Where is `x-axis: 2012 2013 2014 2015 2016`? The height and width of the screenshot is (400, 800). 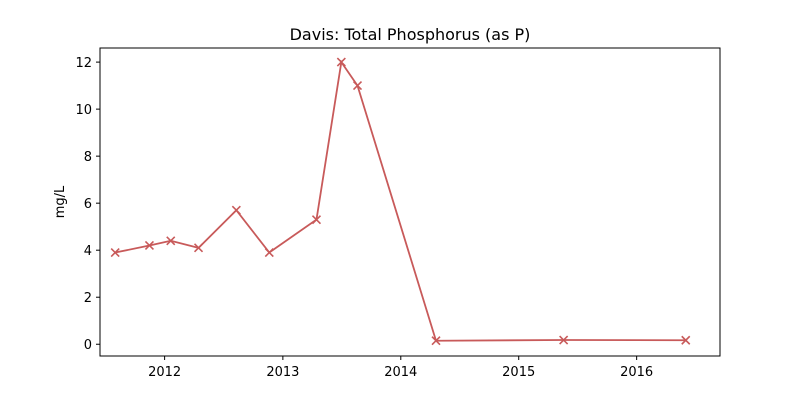
x-axis: 2012 2013 2014 2015 2016 is located at coordinates (400, 368).